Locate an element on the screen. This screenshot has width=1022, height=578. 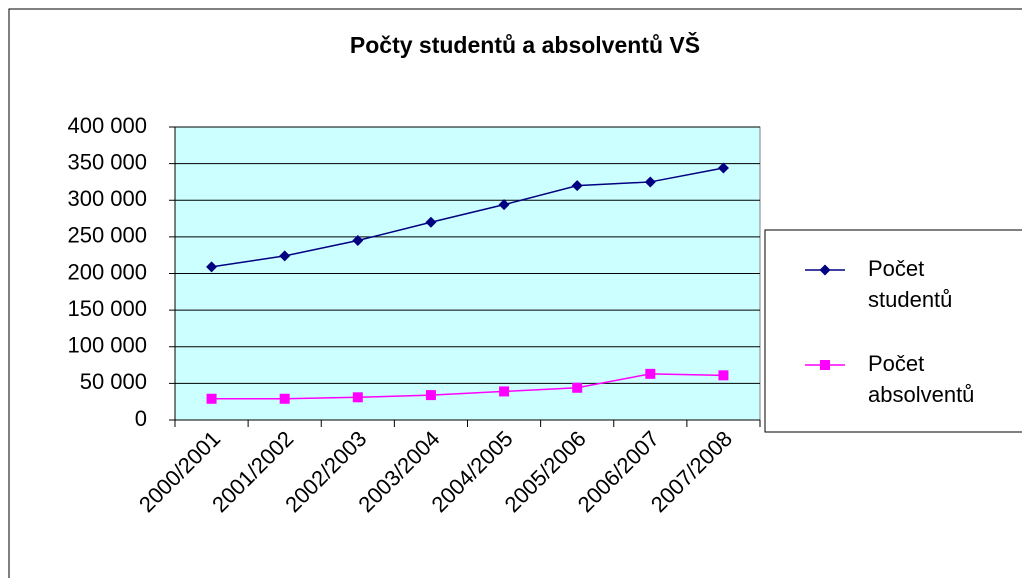
legend-box is located at coordinates (893, 331).